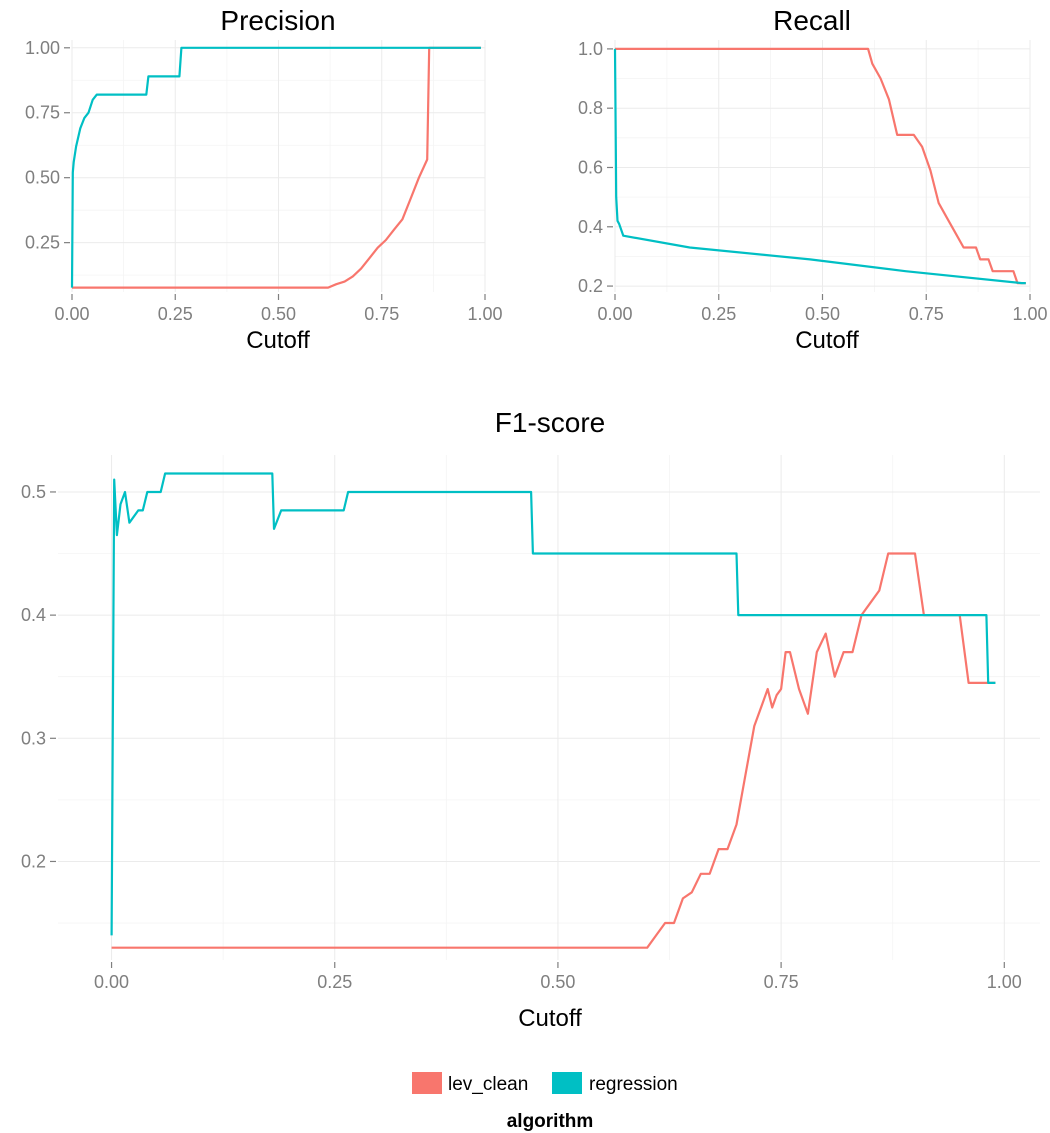  Describe the element at coordinates (278, 314) in the screenshot. I see `precision-x-tick-label: 0.50` at that location.